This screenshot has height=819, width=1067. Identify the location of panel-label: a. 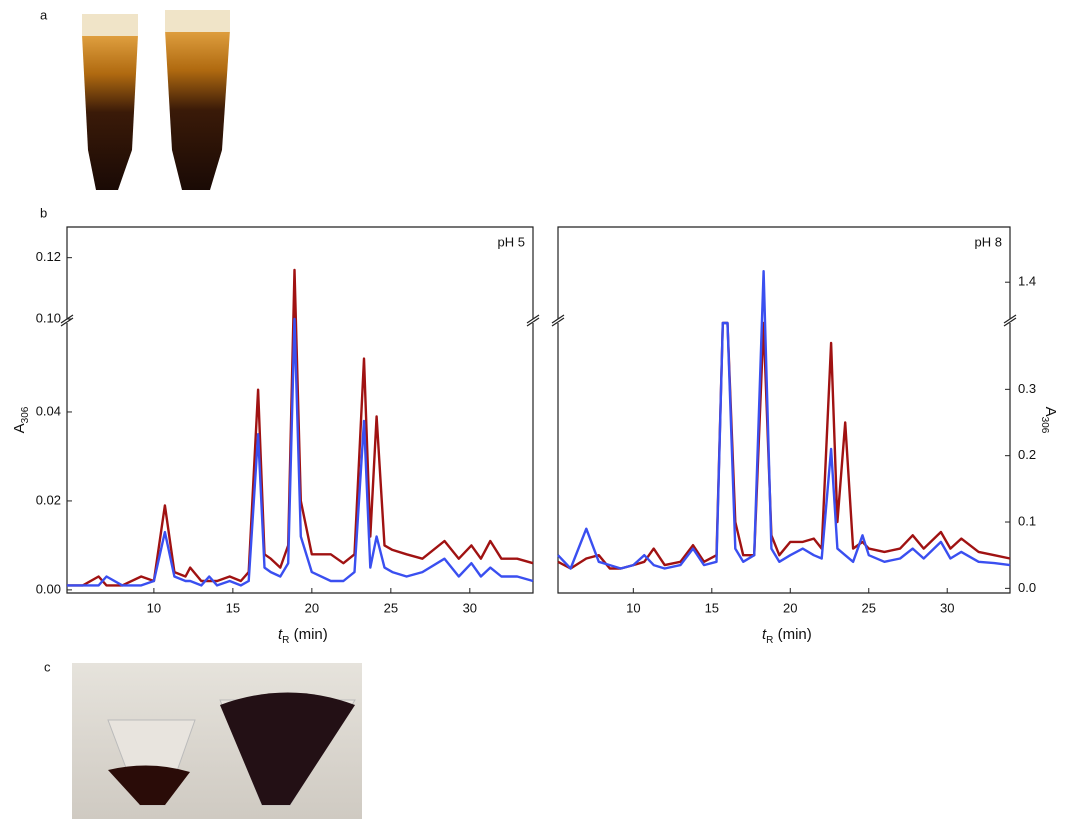
(44, 14).